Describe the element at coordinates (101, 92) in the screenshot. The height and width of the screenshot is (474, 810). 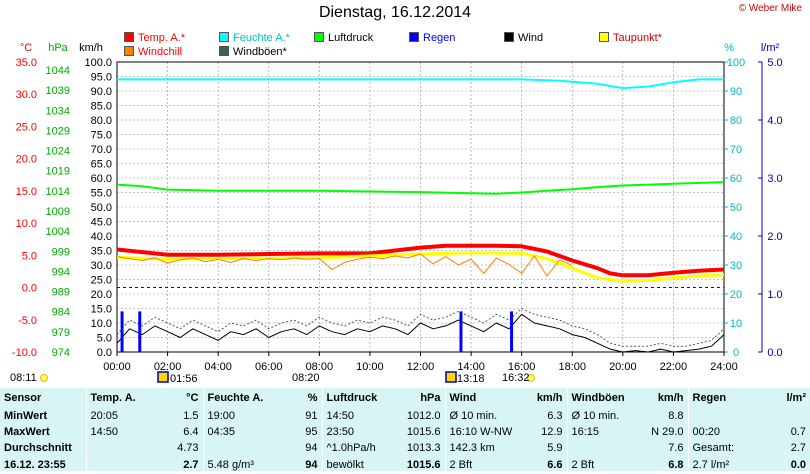
I see `wind-tick-label: 90.0` at that location.